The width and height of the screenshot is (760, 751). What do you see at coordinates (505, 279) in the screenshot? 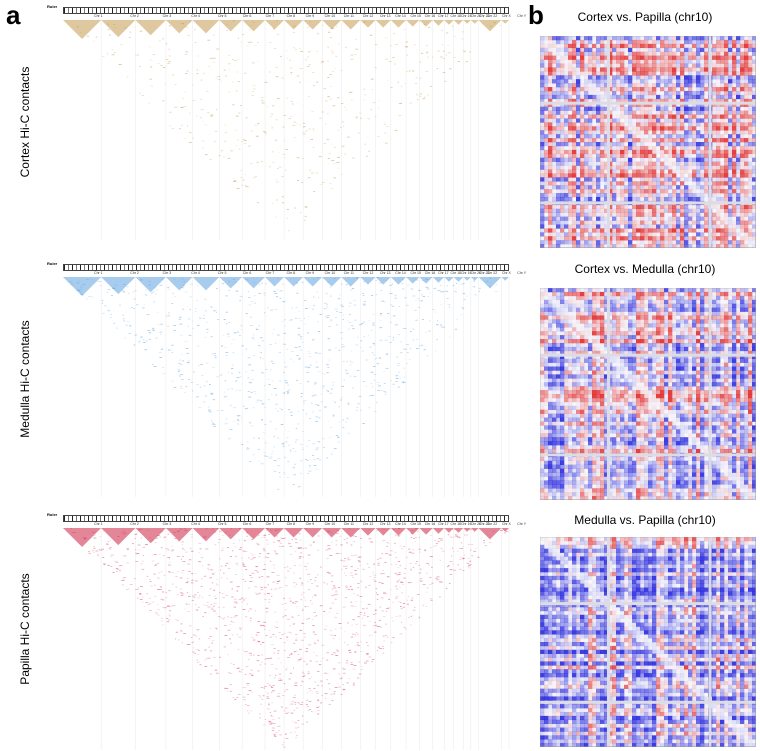
I see `chromosome-contact-triangle` at bounding box center [505, 279].